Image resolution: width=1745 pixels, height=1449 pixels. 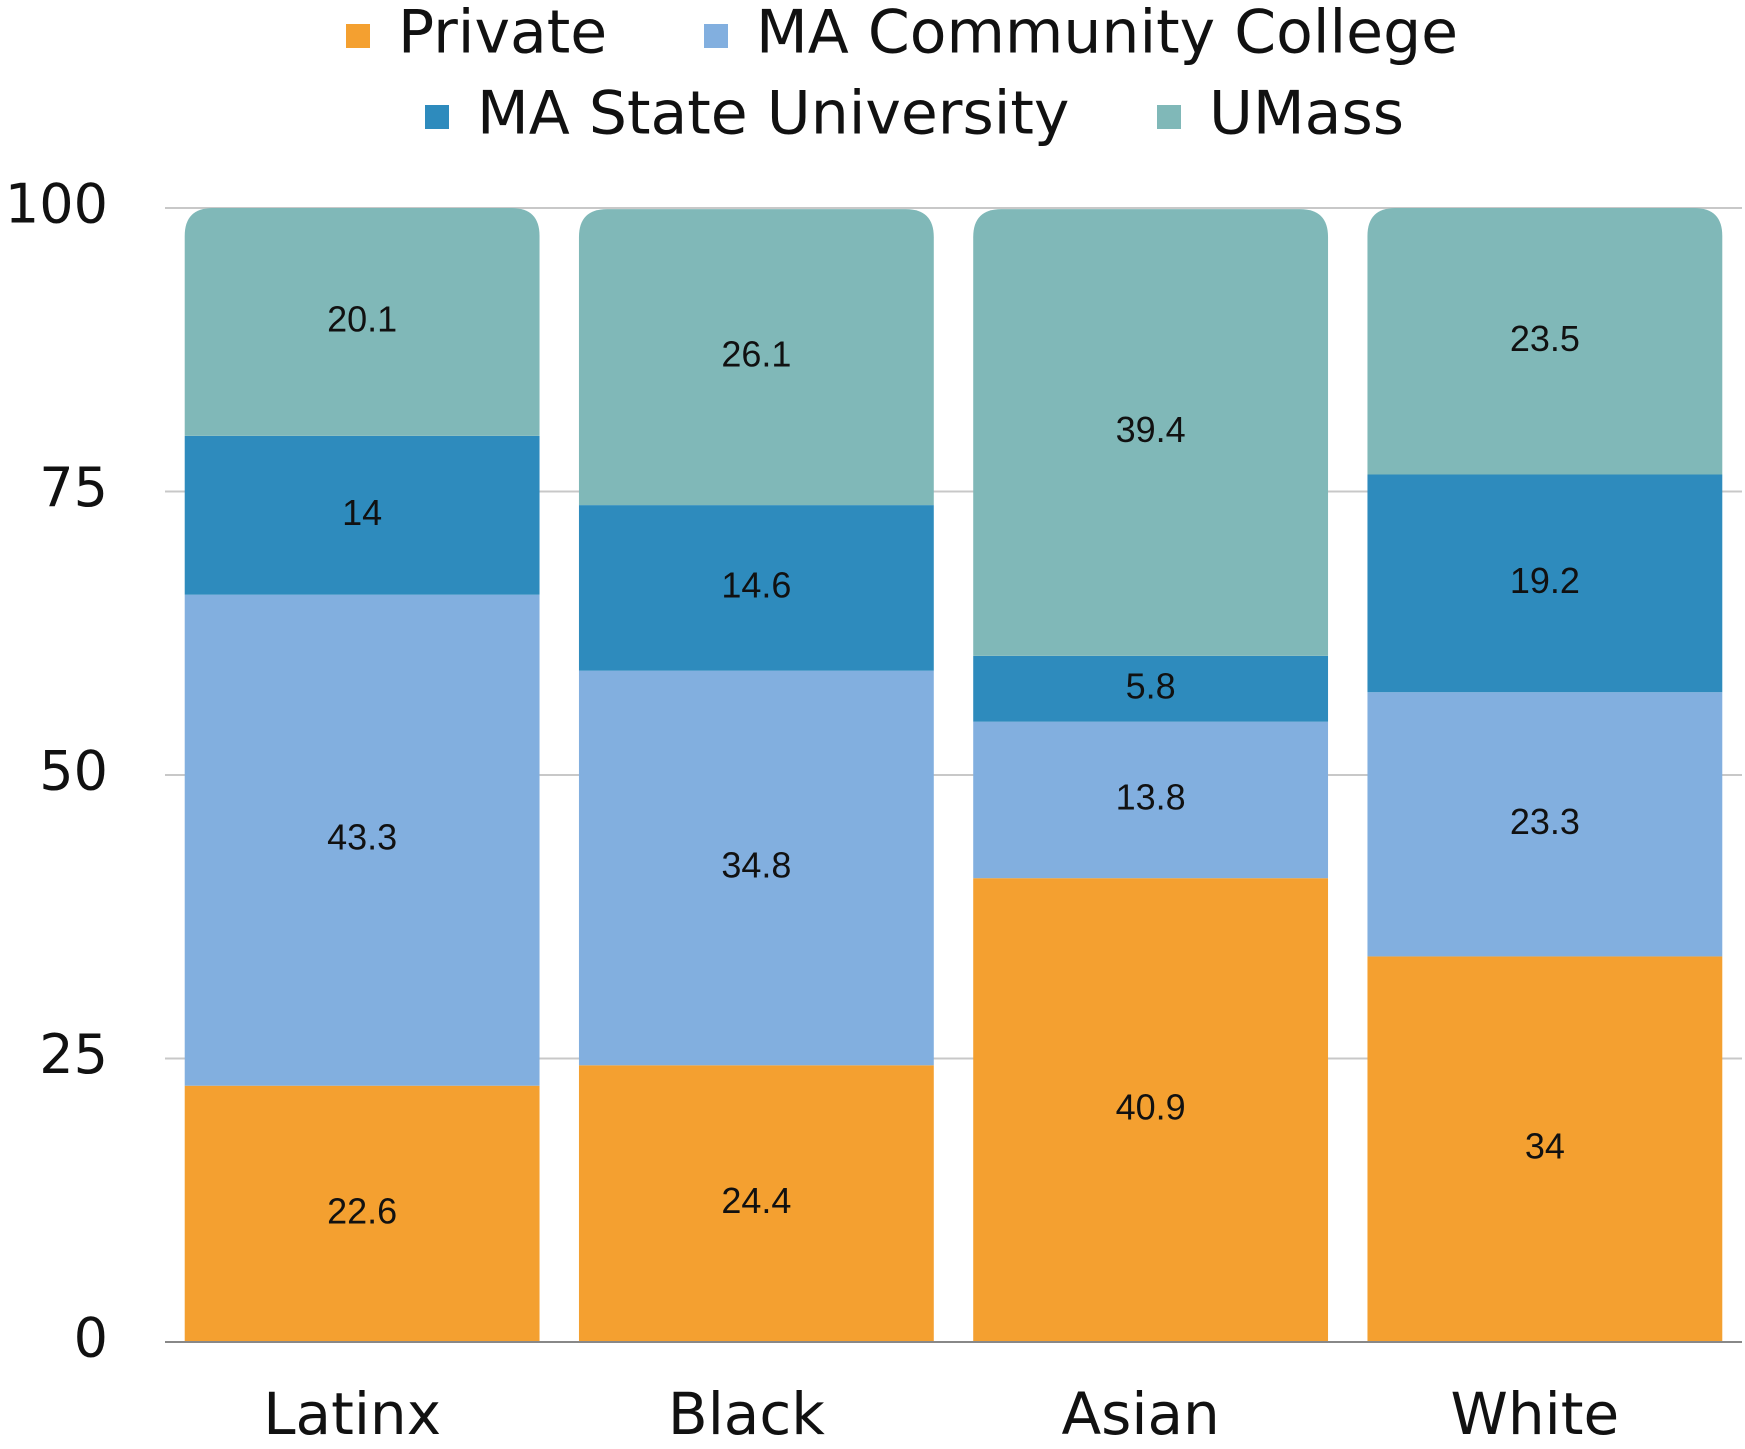 I want to click on data-label: 14.6, so click(x=756, y=584).